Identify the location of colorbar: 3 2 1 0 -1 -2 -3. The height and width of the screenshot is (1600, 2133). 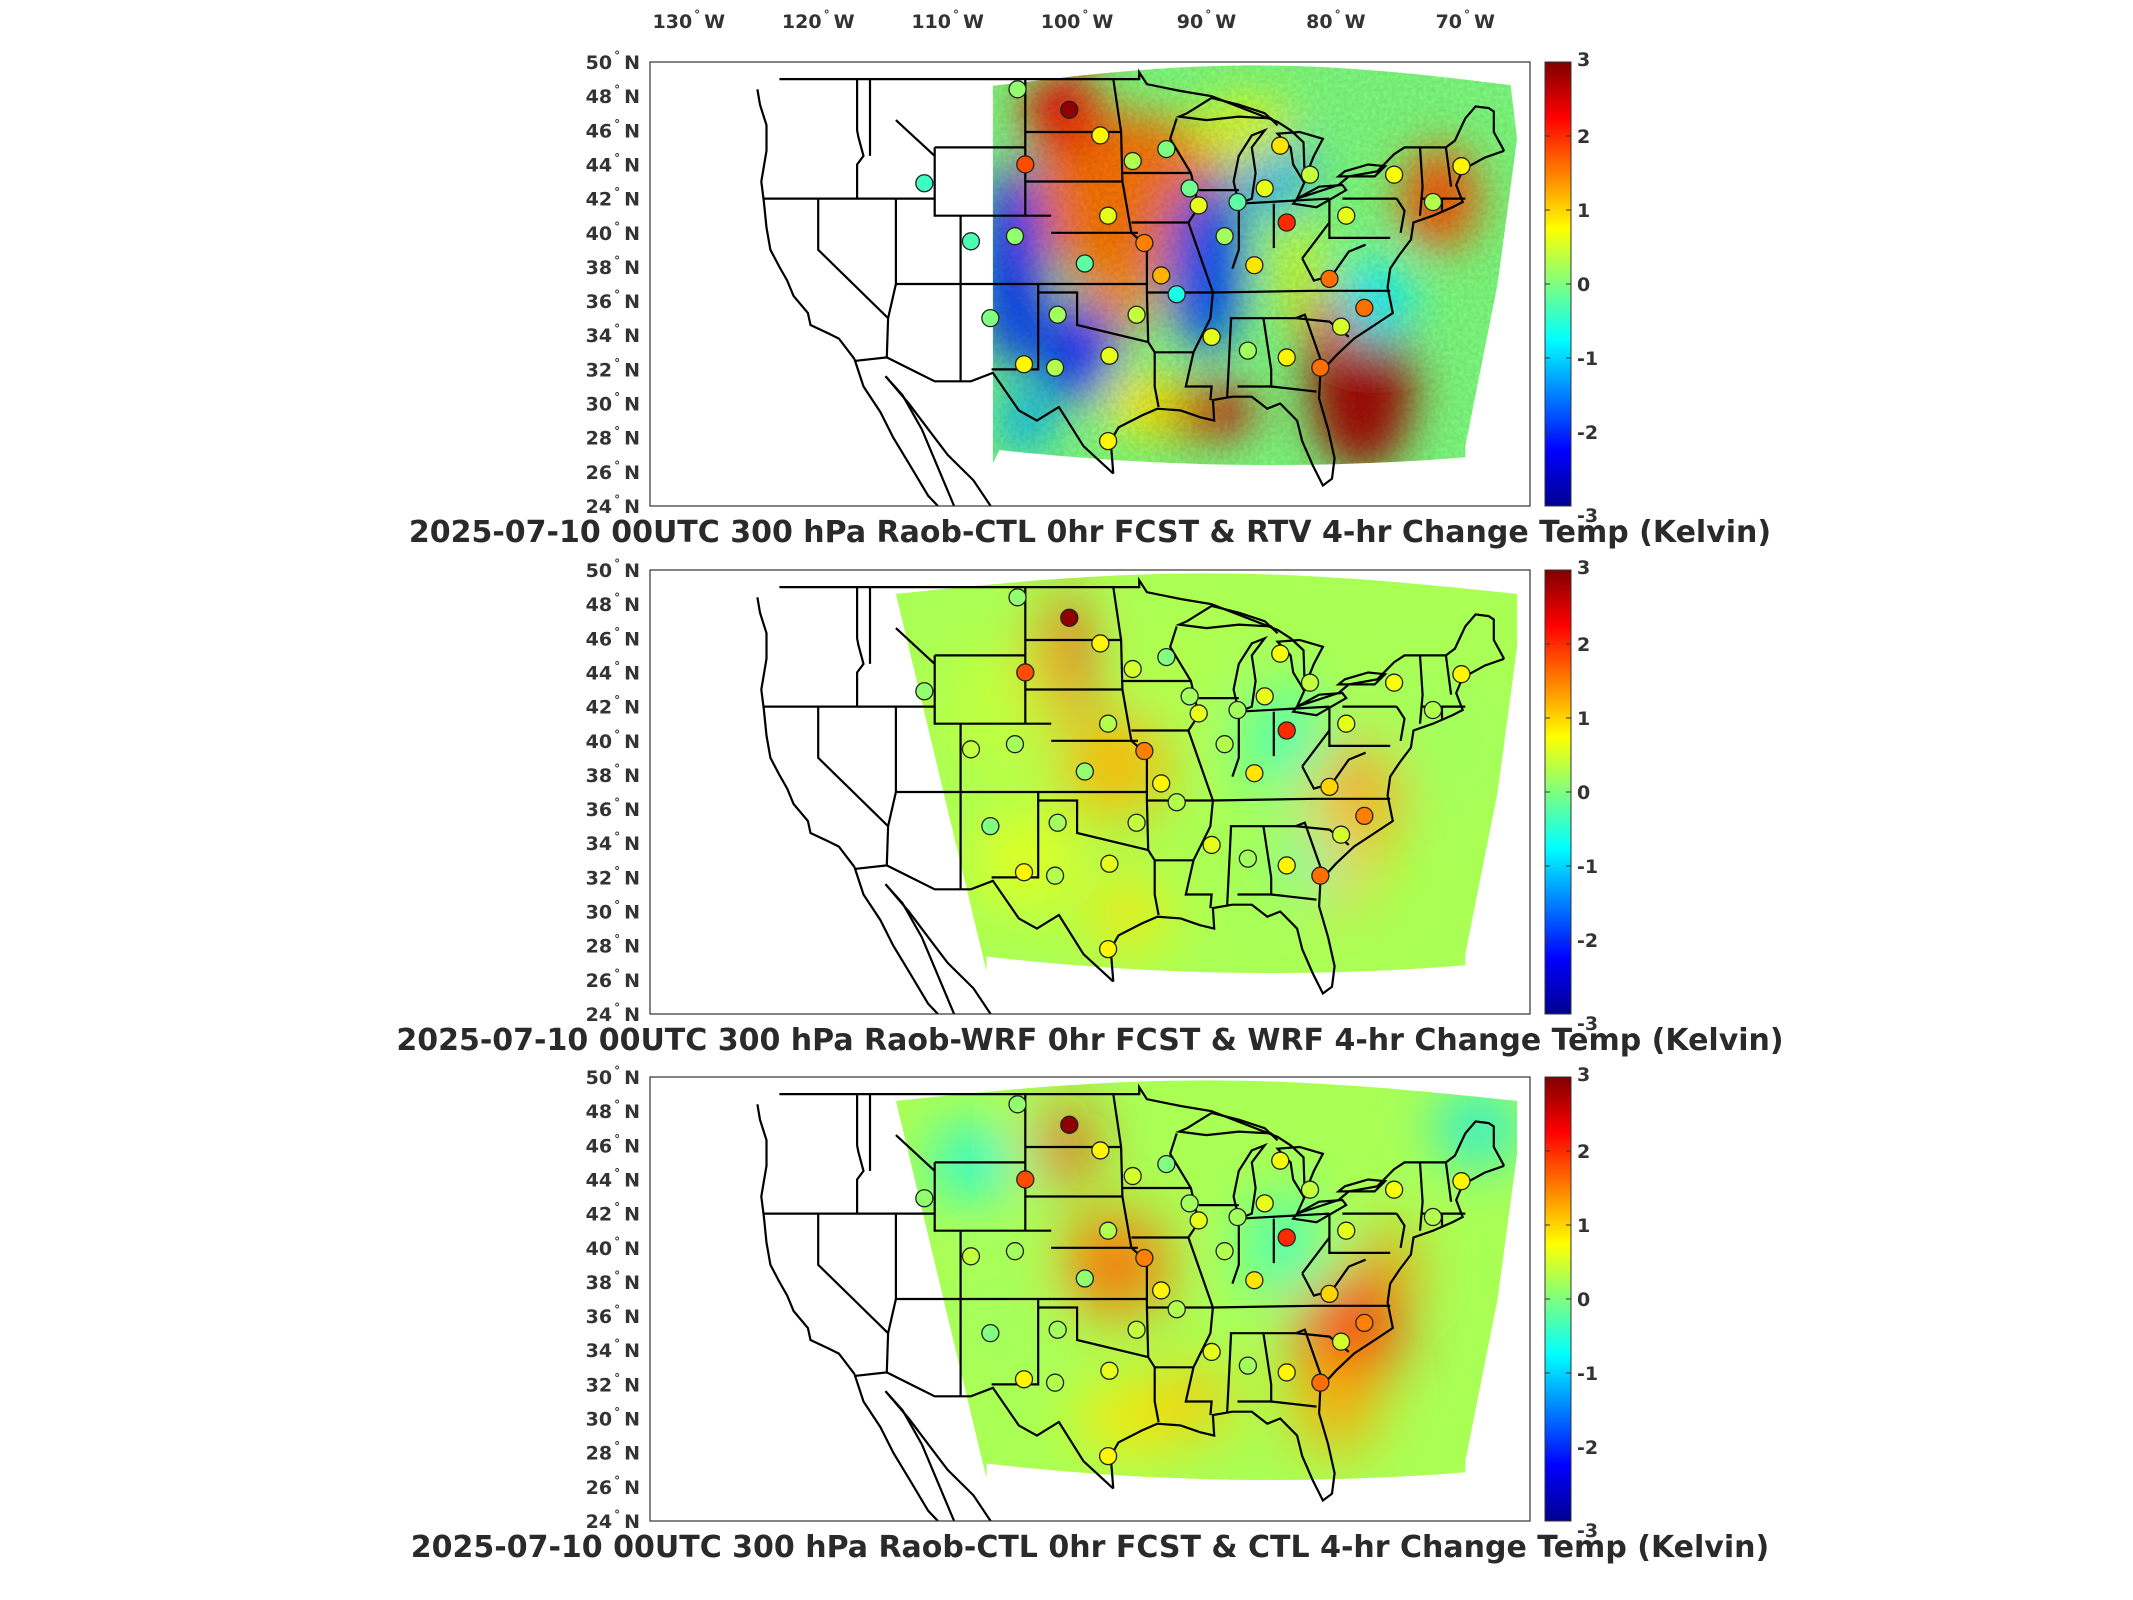
(1571, 796).